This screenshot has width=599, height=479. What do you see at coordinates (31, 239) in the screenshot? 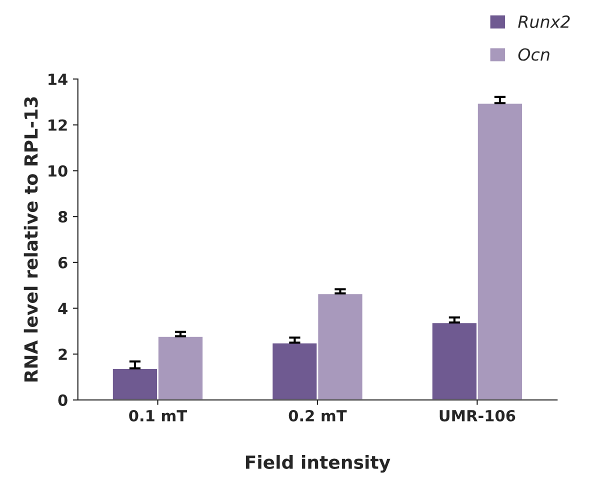
I see `y-axis-title: RNA level relative to RPL-13` at bounding box center [31, 239].